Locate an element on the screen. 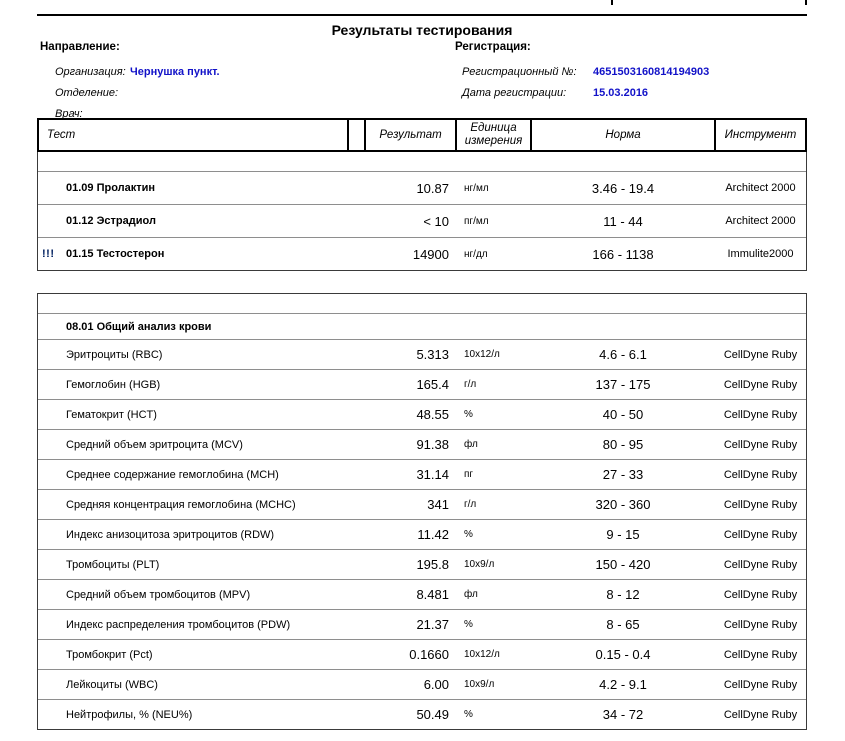 This screenshot has height=741, width=845. registration-number-value: 4651503160814194903 is located at coordinates (651, 71).